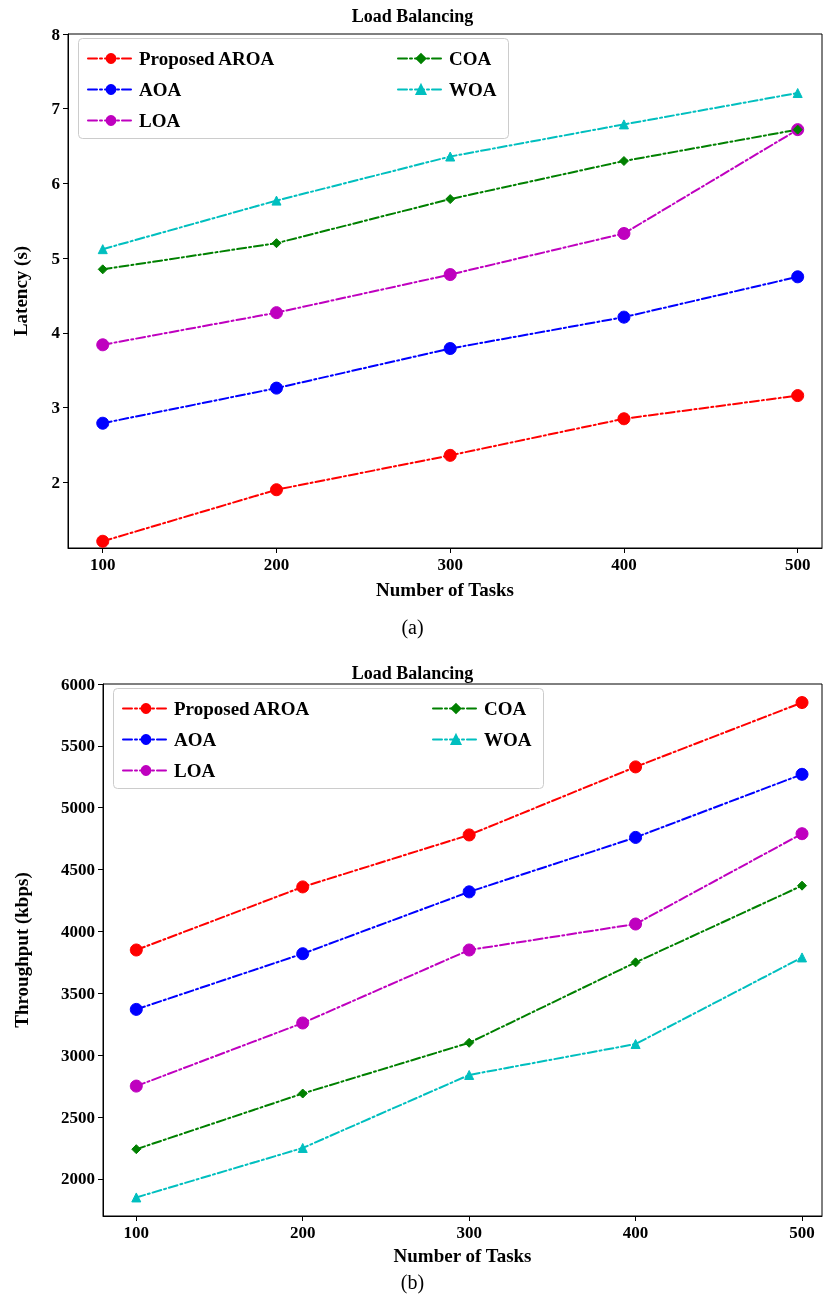 Image resolution: width=825 pixels, height=1294 pixels. Describe the element at coordinates (55, 258) in the screenshot. I see `y-tick-label: 5` at that location.